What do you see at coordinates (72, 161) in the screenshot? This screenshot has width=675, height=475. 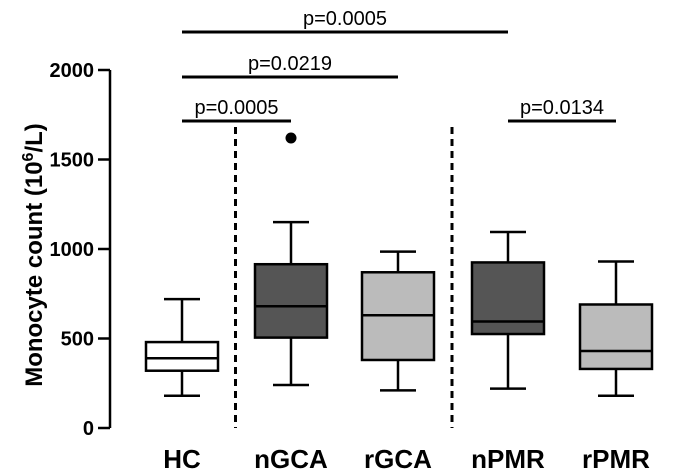 I see `y-tick-label: 1500` at bounding box center [72, 161].